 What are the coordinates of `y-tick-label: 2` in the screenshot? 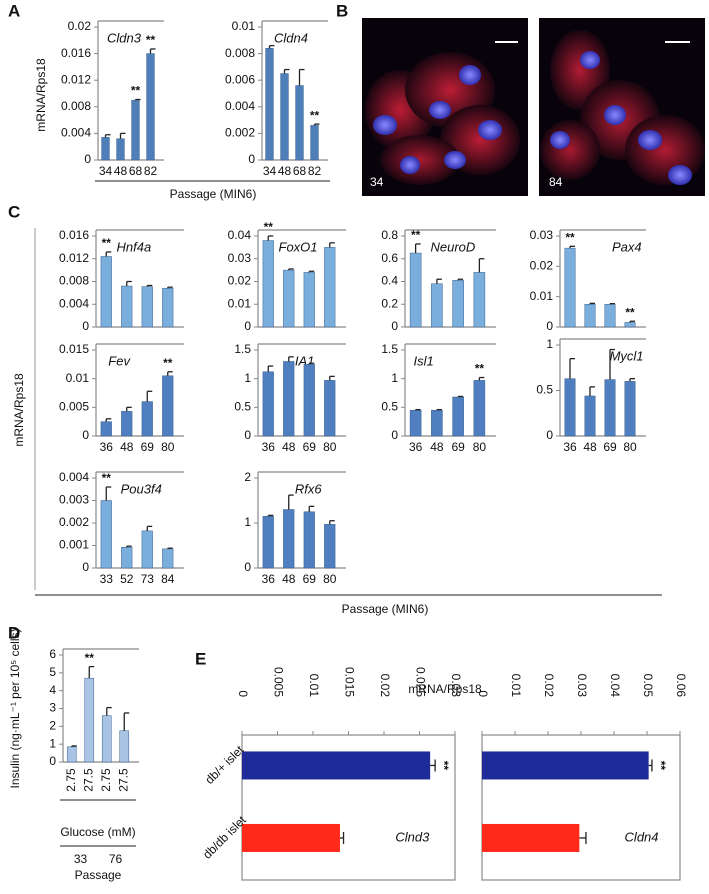 It's located at (52, 726).